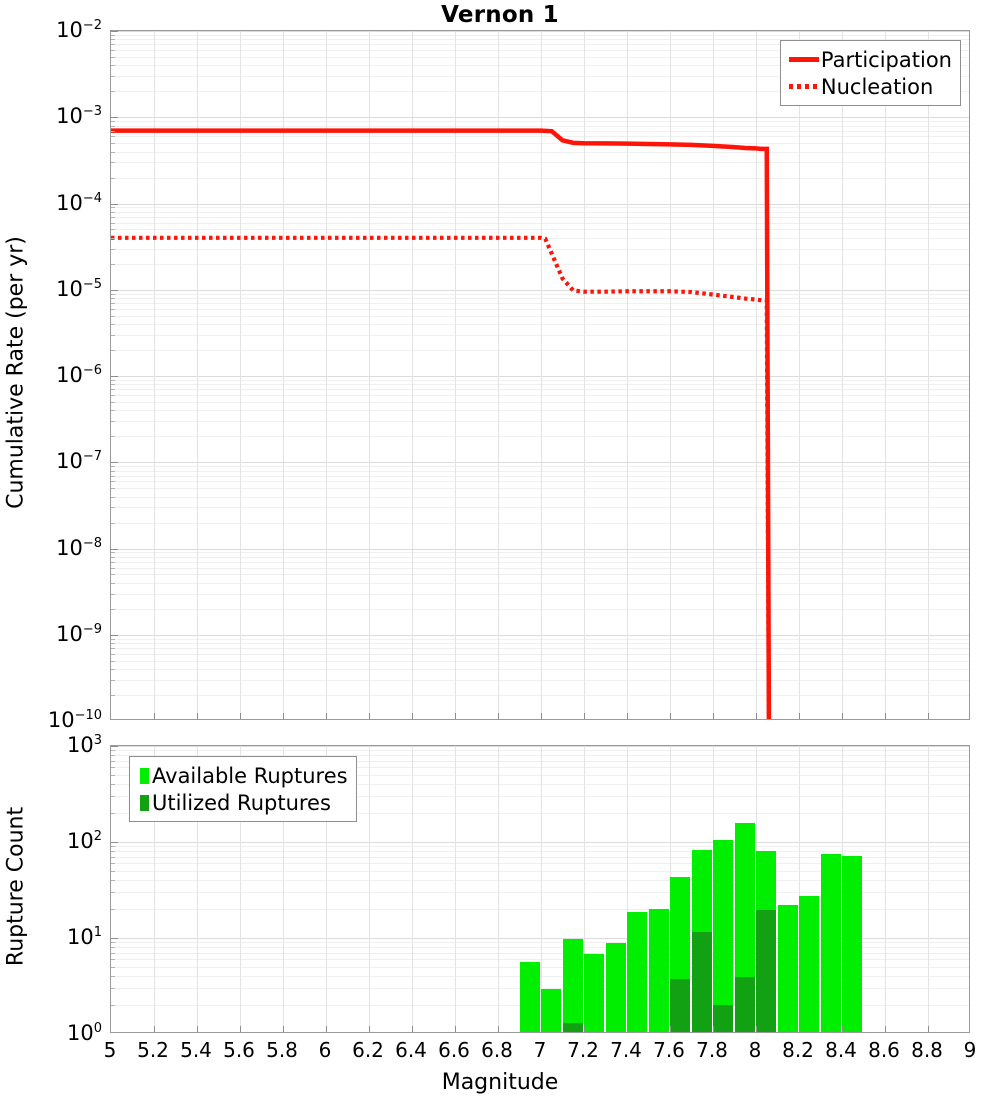  I want to click on x-tick-label-16: 8.2, so click(798, 1050).